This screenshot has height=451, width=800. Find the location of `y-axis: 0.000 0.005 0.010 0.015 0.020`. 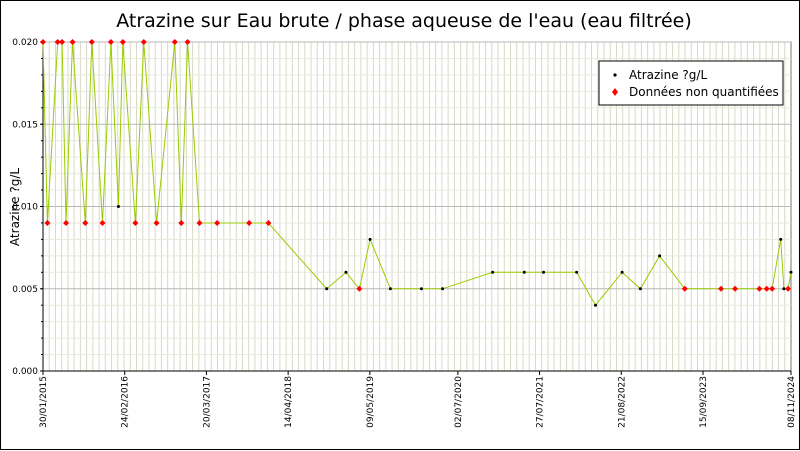

y-axis: 0.000 0.005 0.010 0.015 0.020 is located at coordinates (28, 207).